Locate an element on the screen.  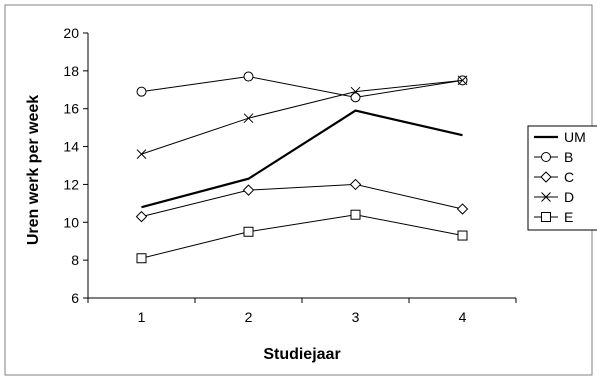
legend-label: B is located at coordinates (568, 157).